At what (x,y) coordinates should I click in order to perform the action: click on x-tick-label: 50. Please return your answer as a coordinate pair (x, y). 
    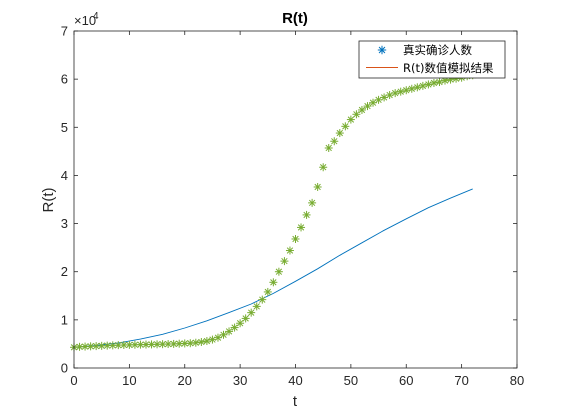
    Looking at the image, I should click on (351, 380).